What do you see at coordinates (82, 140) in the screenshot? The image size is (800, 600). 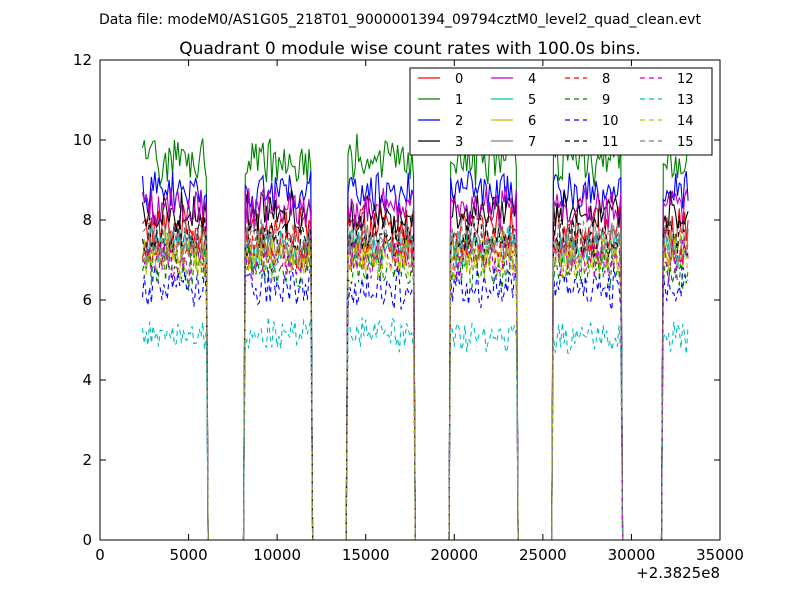 I see `y-tick-label: 10` at bounding box center [82, 140].